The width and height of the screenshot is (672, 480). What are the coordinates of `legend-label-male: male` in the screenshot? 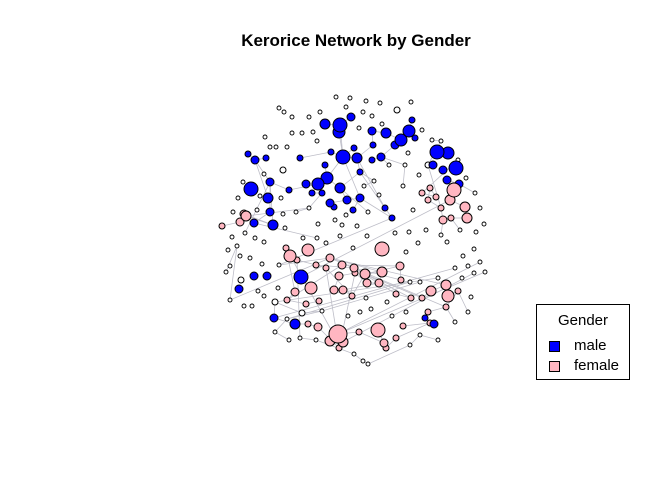 It's located at (590, 345).